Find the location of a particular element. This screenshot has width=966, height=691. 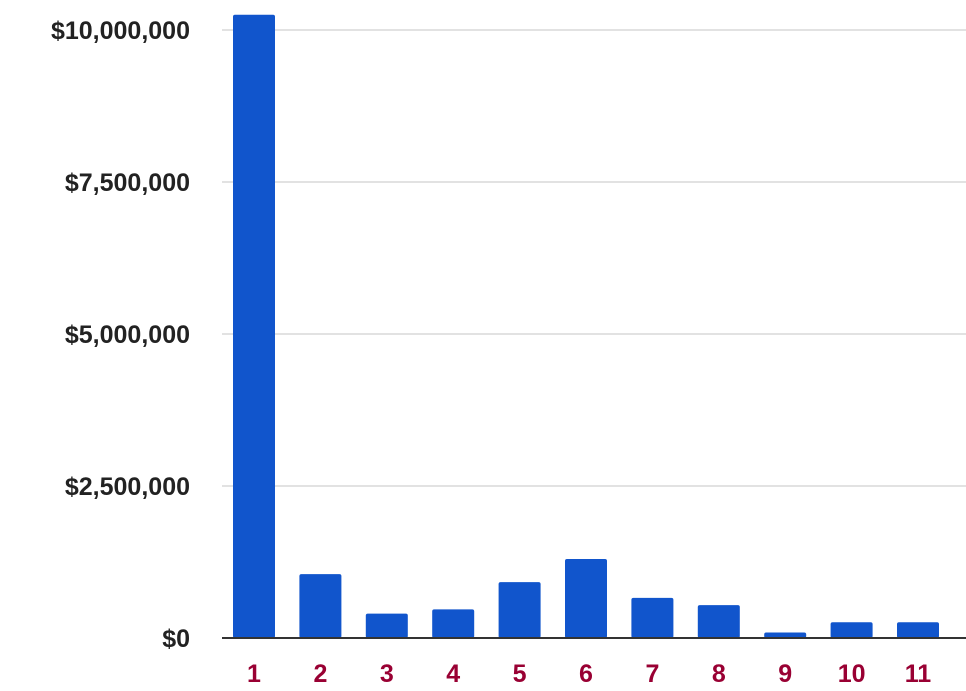

x-tick-label: 5 is located at coordinates (520, 673).